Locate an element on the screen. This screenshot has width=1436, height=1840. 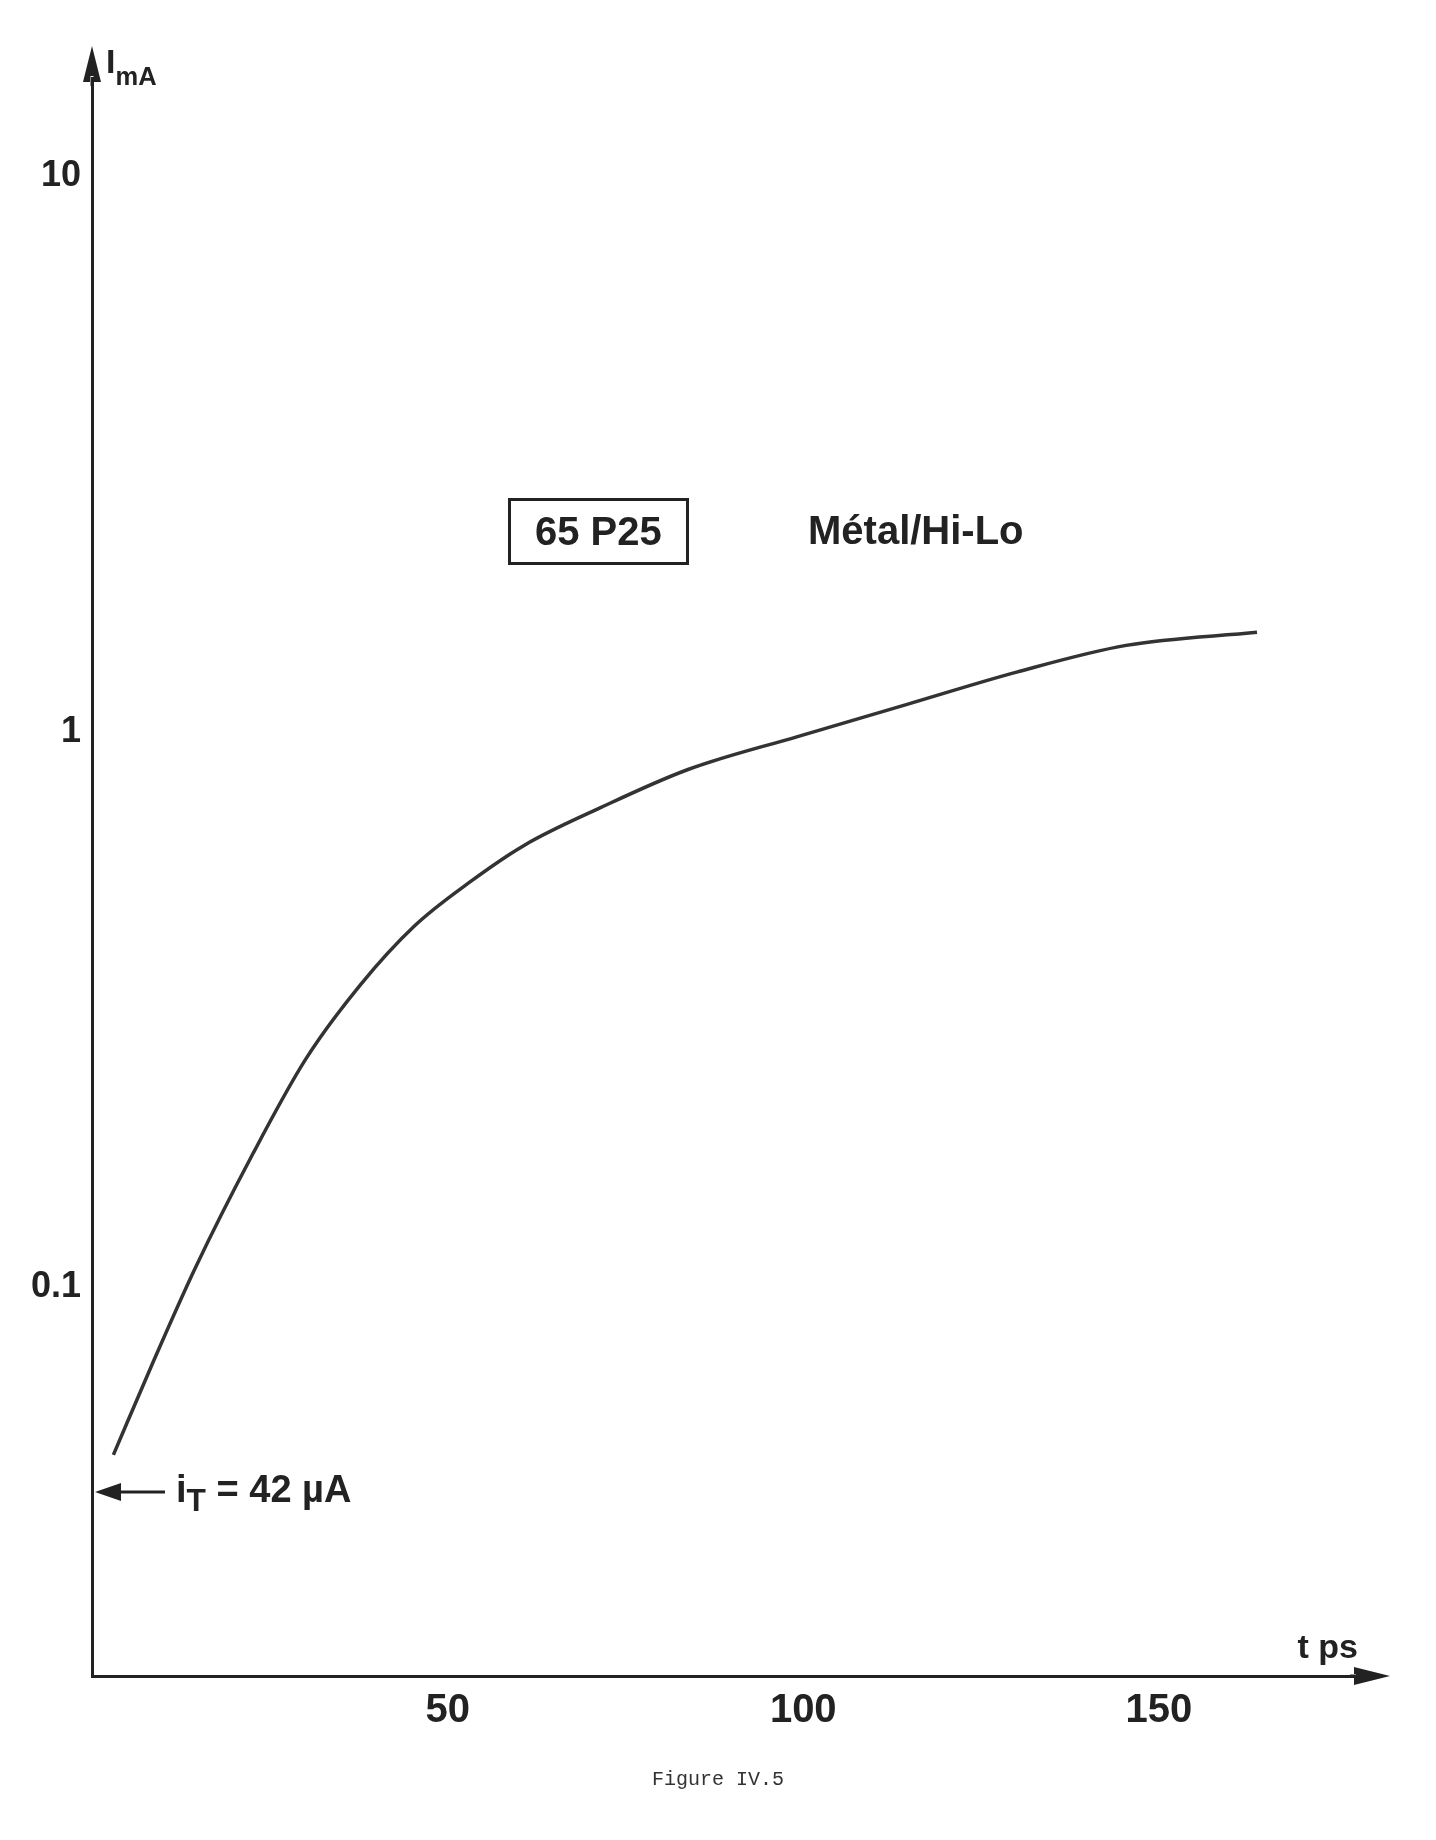
x-tick-label: 50 is located at coordinates (447, 1708).